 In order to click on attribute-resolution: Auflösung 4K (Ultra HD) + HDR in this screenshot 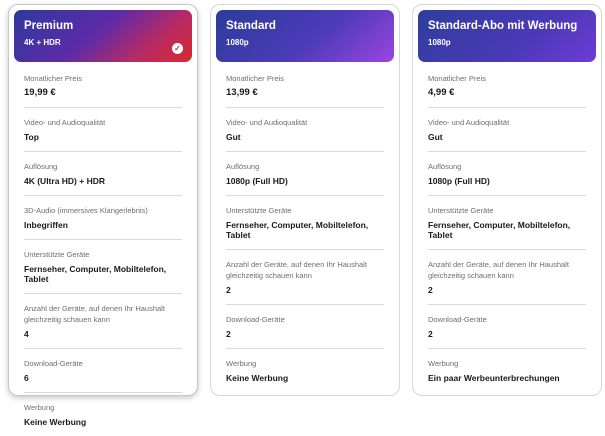, I will do `click(103, 178)`.